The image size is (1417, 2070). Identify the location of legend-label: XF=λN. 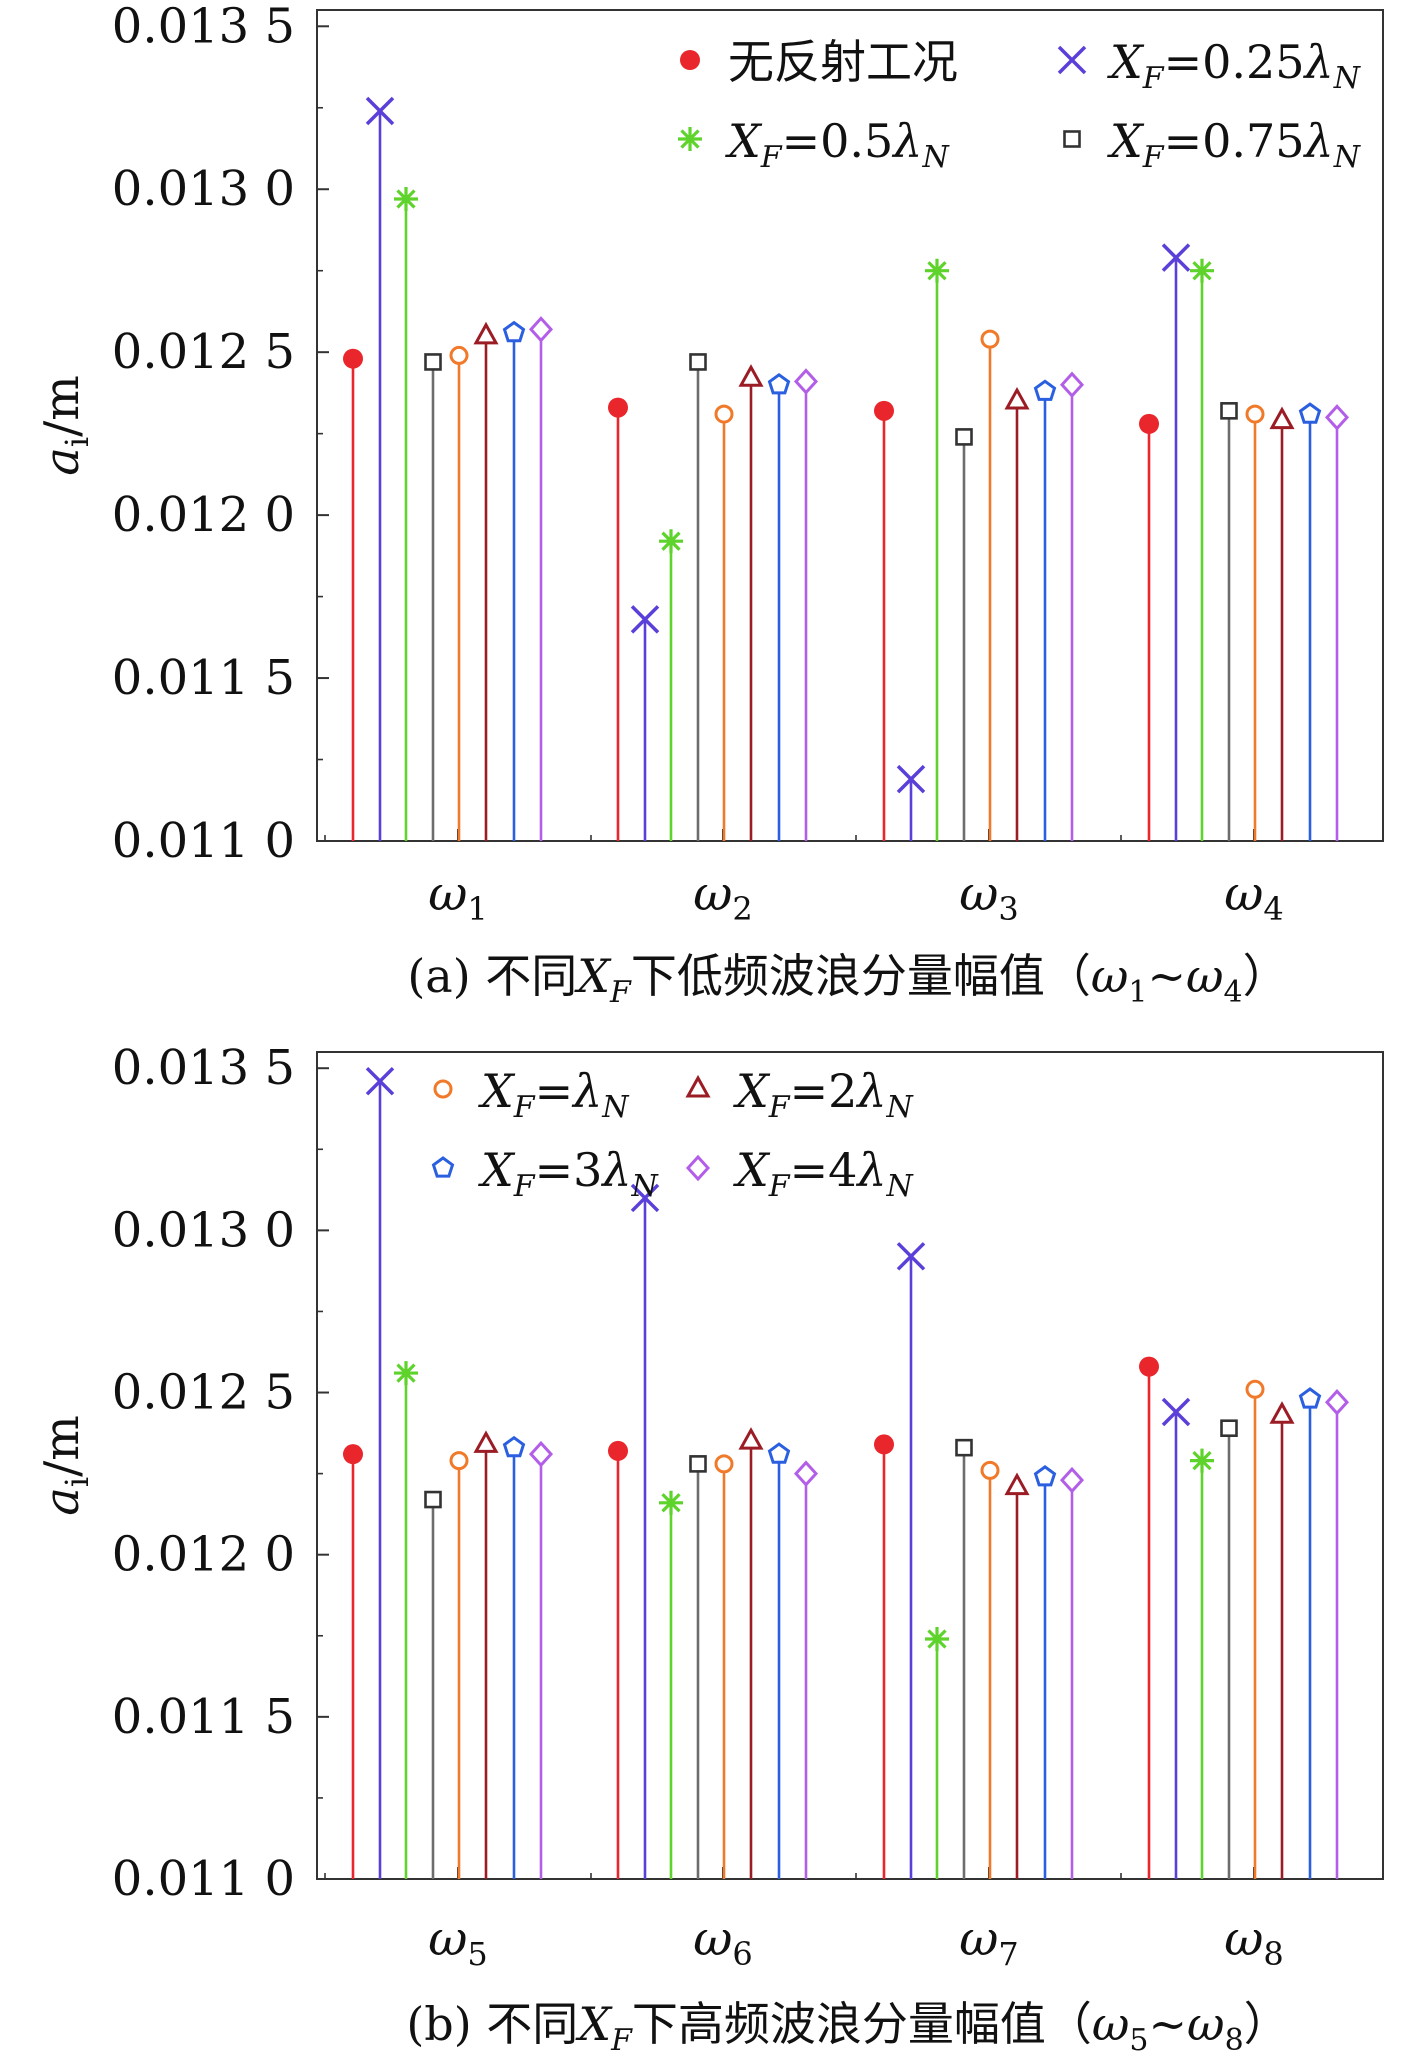
(554, 1094).